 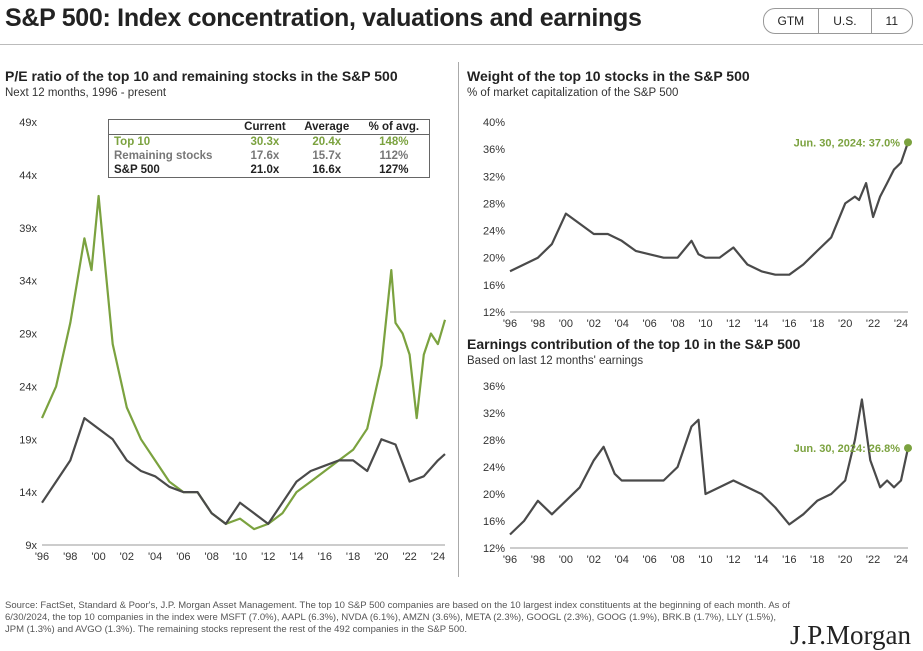 I want to click on cell: Remaining stocks, so click(x=163, y=156).